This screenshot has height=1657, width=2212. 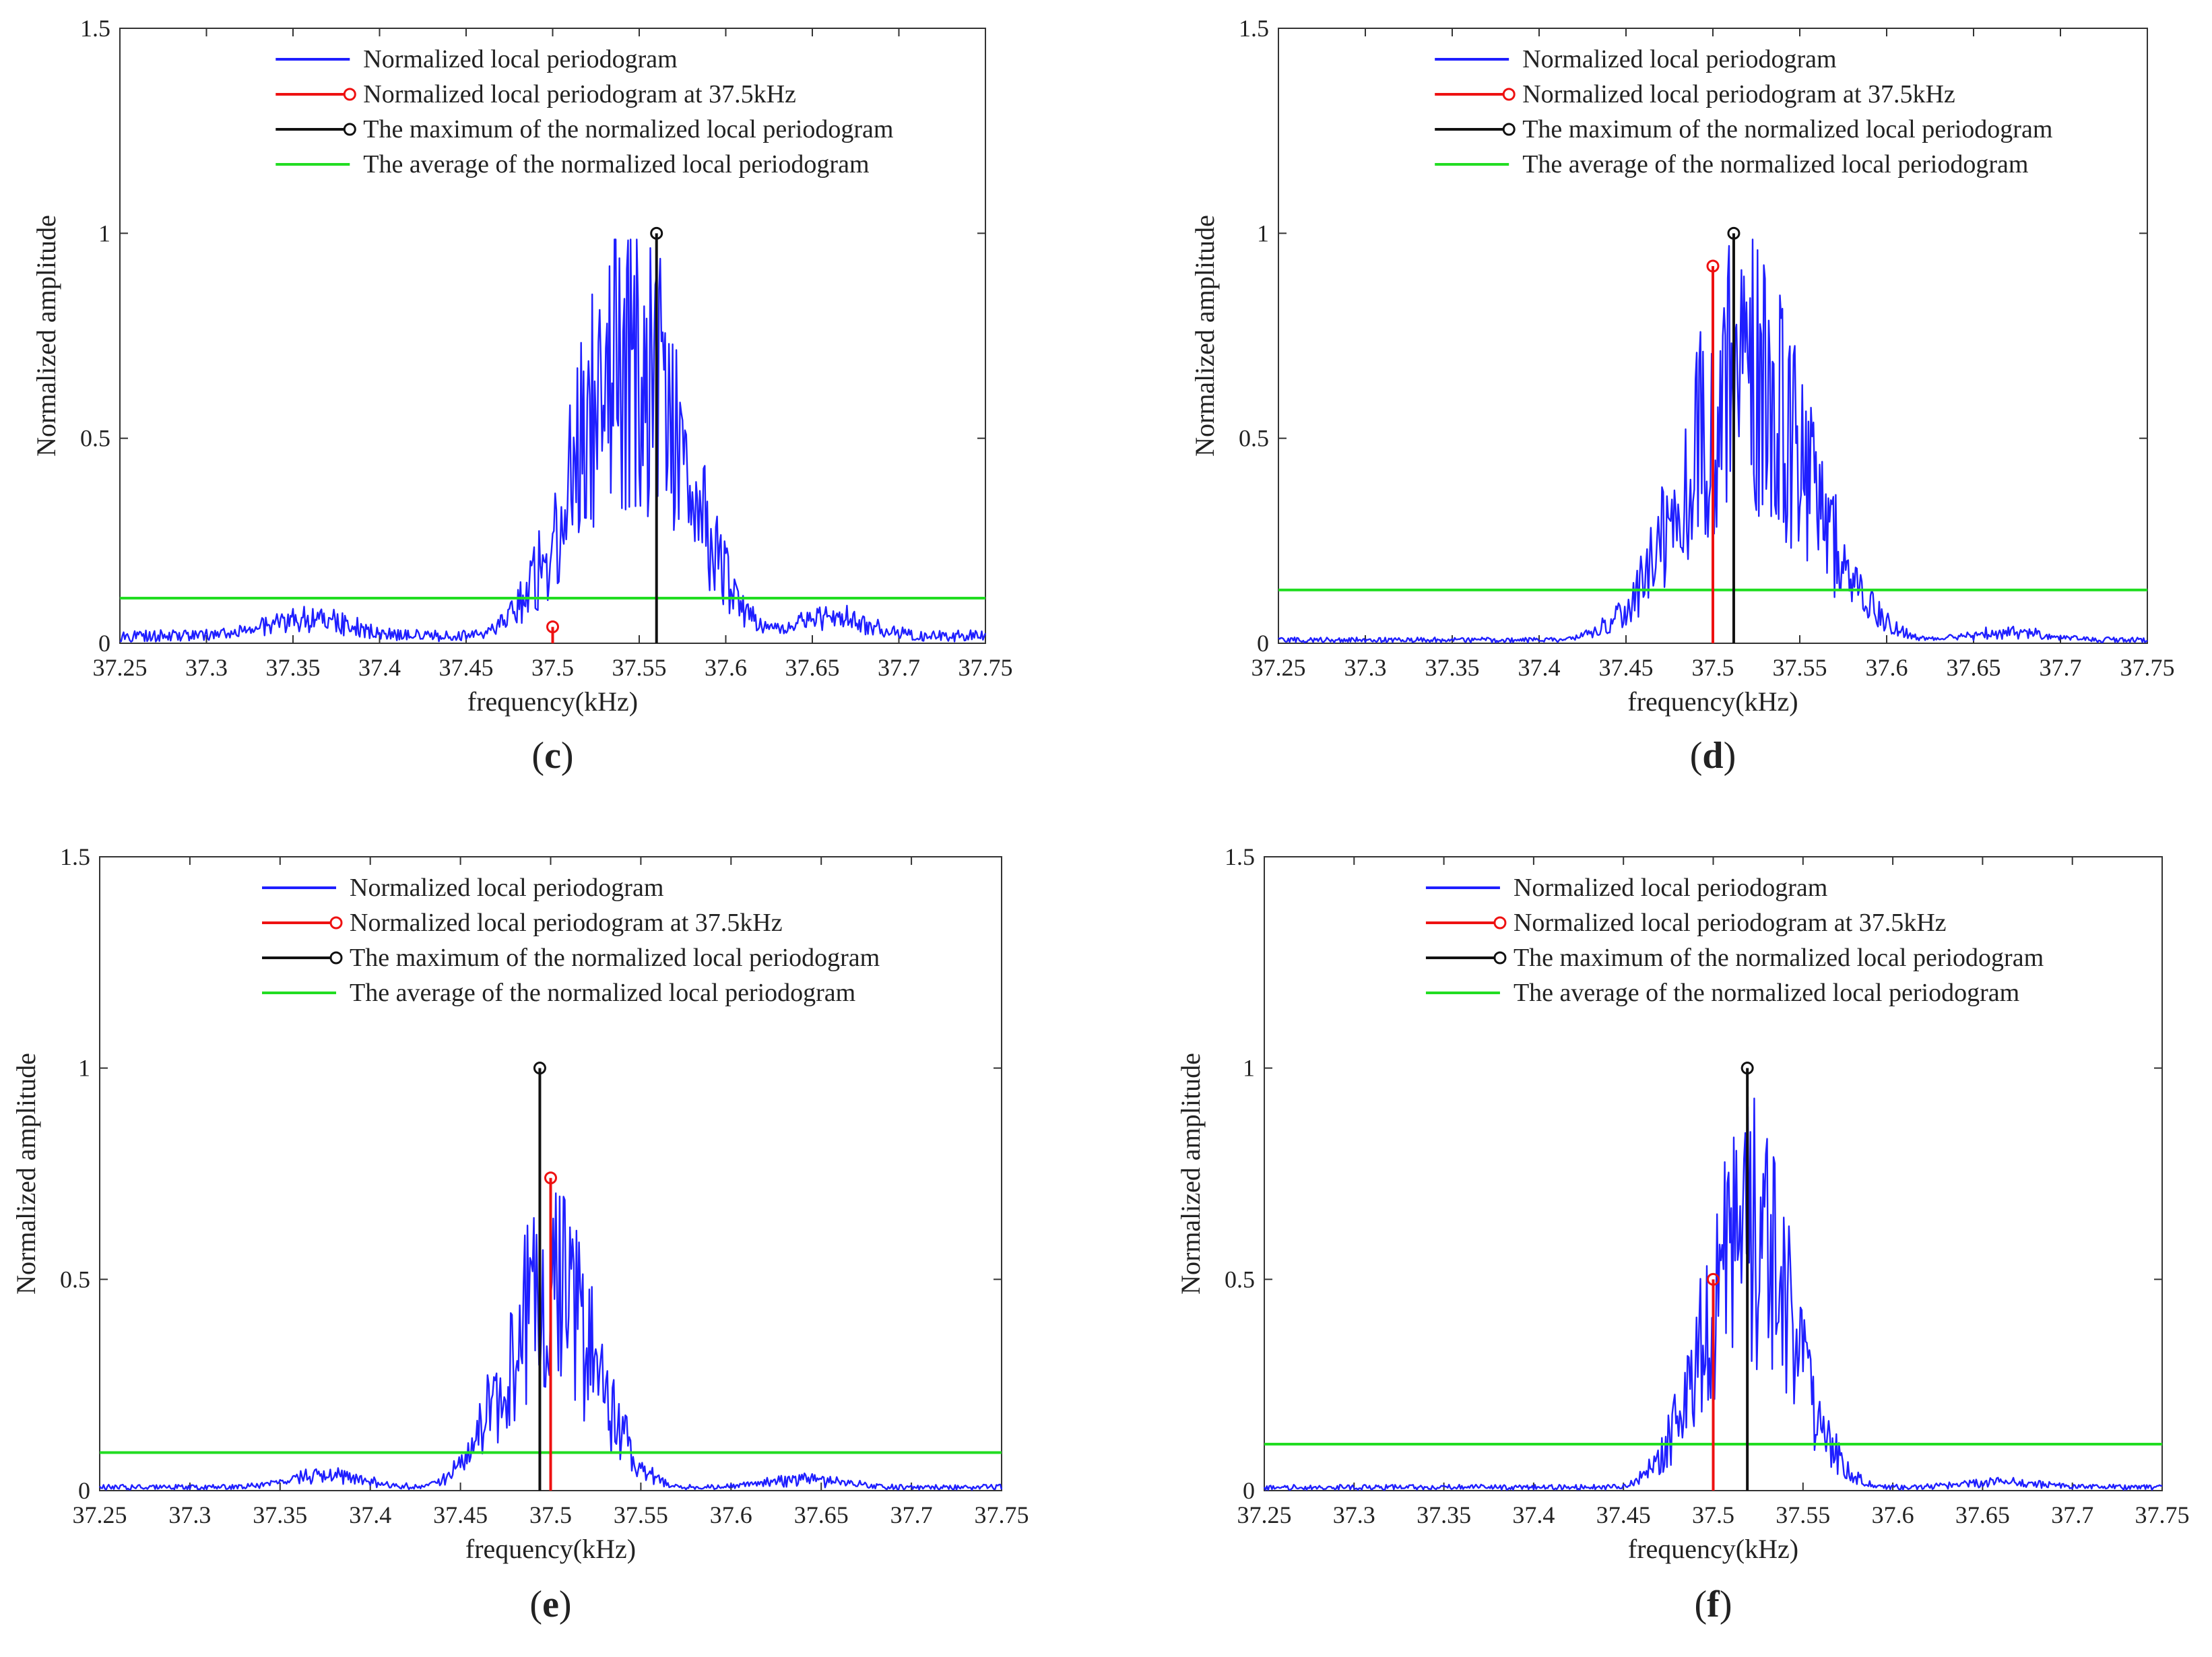 I want to click on panel-label: (e), so click(x=550, y=1604).